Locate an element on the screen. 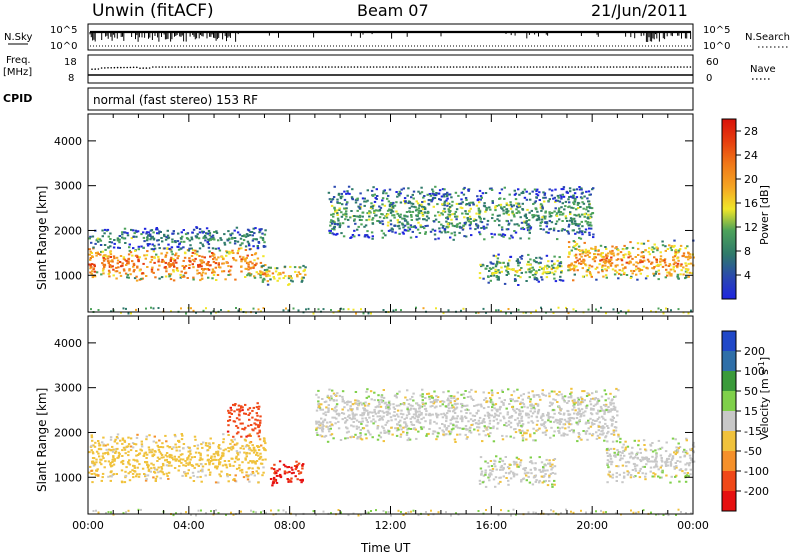 The width and height of the screenshot is (800, 554). beam-title: Beam 07 is located at coordinates (393, 10).